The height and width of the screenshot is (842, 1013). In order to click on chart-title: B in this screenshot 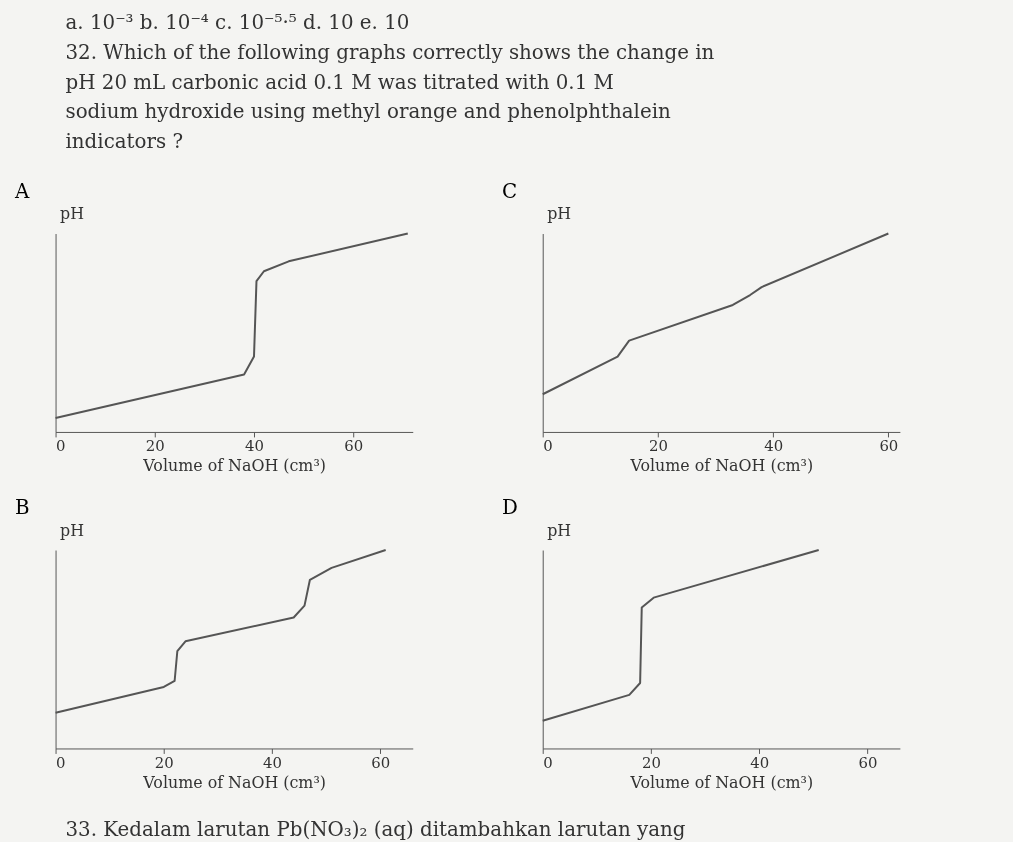, I will do `click(22, 508)`.